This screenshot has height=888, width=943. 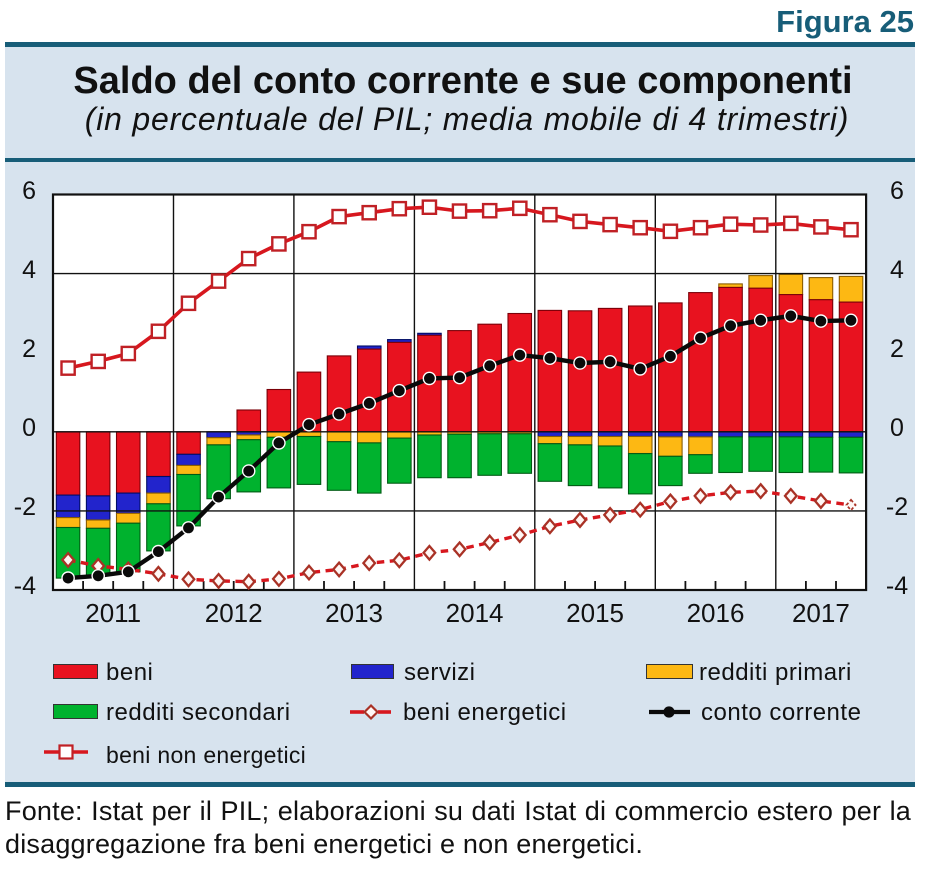 I want to click on svg-text: 2014, so click(x=475, y=613).